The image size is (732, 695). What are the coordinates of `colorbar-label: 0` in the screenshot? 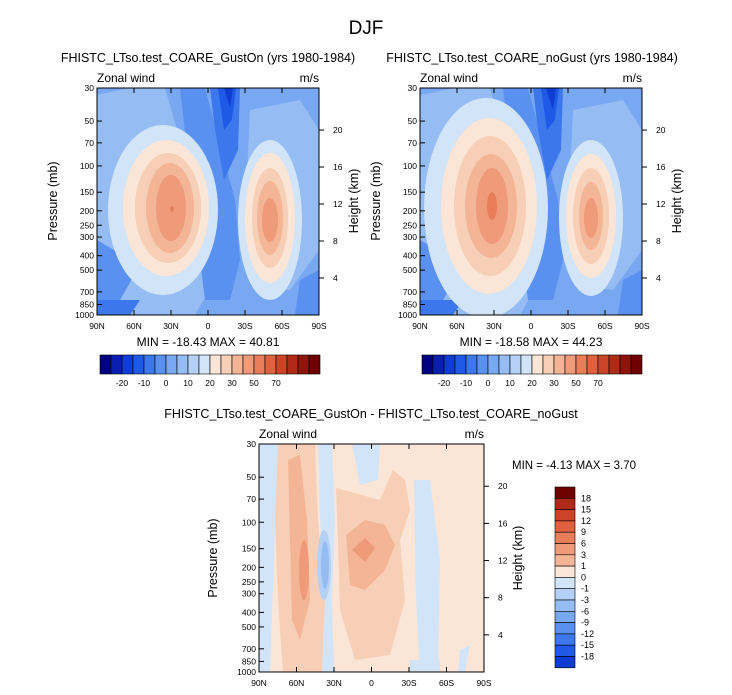 It's located at (583, 577).